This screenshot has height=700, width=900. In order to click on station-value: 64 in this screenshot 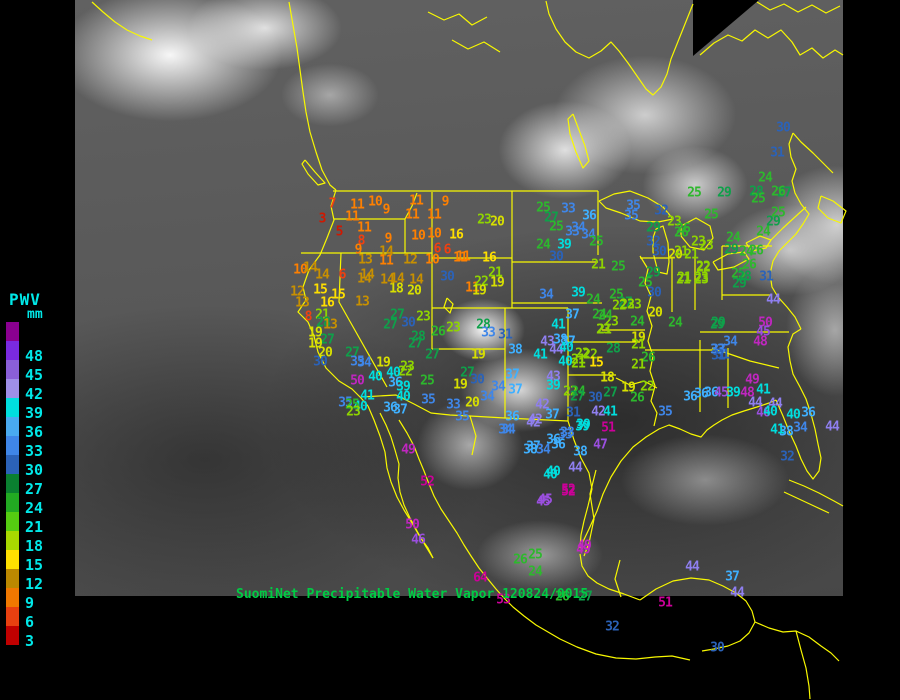, I will do `click(480, 578)`.